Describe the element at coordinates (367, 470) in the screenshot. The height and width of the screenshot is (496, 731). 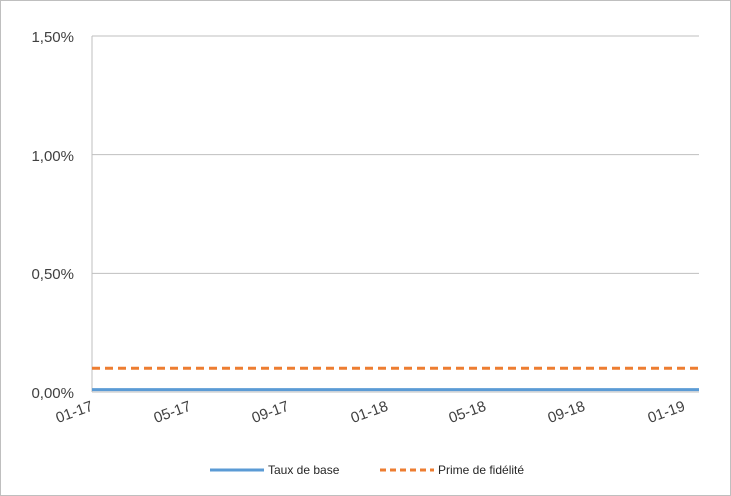
I see `legend: Taux de base Prime de fidélité` at that location.